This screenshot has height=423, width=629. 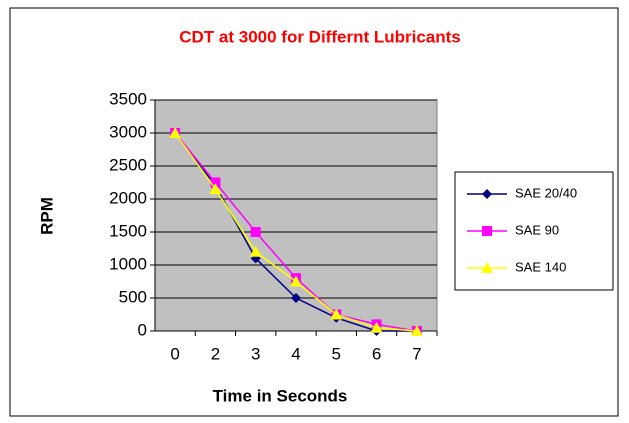 What do you see at coordinates (128, 164) in the screenshot?
I see `y-tick-label: 2500` at bounding box center [128, 164].